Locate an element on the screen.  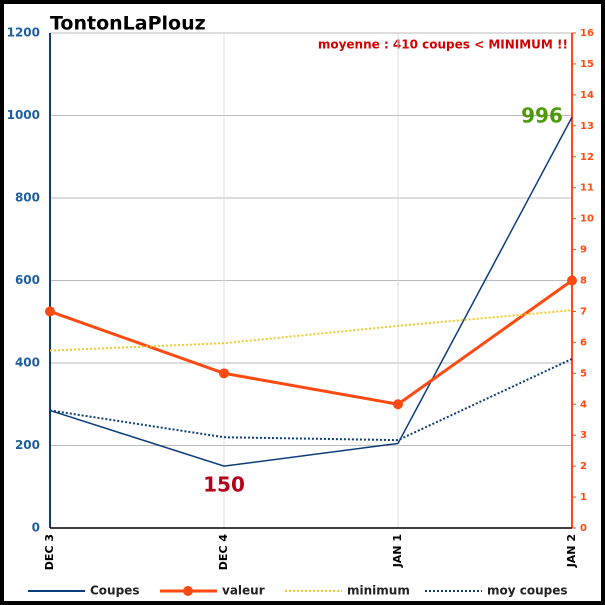
data-label: 996 is located at coordinates (542, 116).